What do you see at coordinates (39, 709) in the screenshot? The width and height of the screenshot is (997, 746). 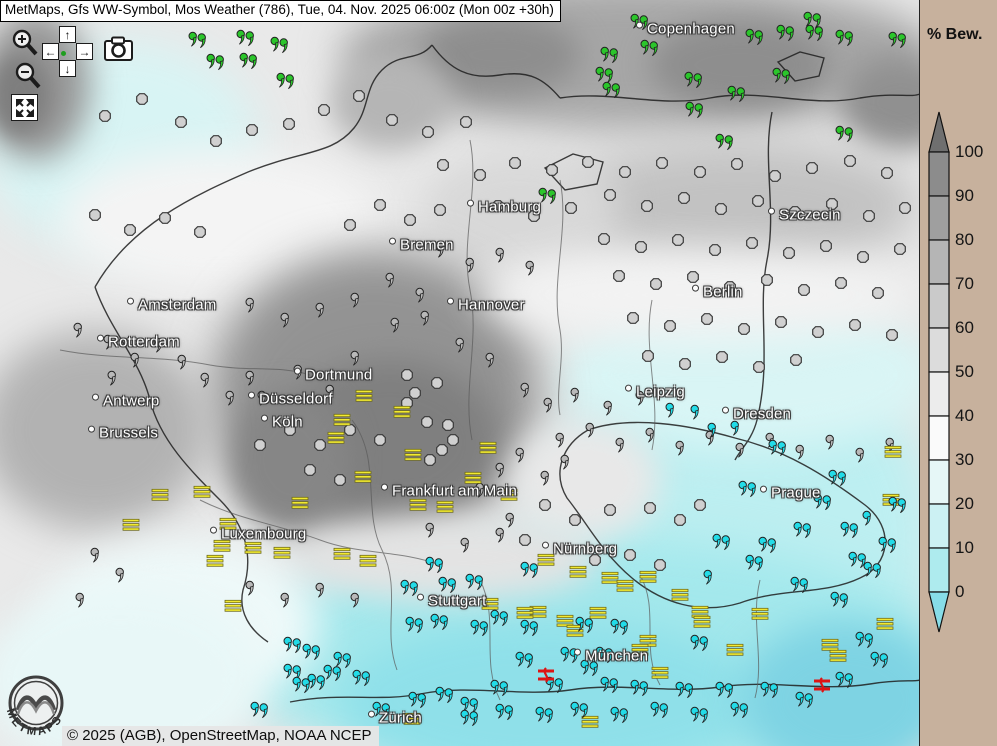 I see `metmaps-logo: METMAPS` at bounding box center [39, 709].